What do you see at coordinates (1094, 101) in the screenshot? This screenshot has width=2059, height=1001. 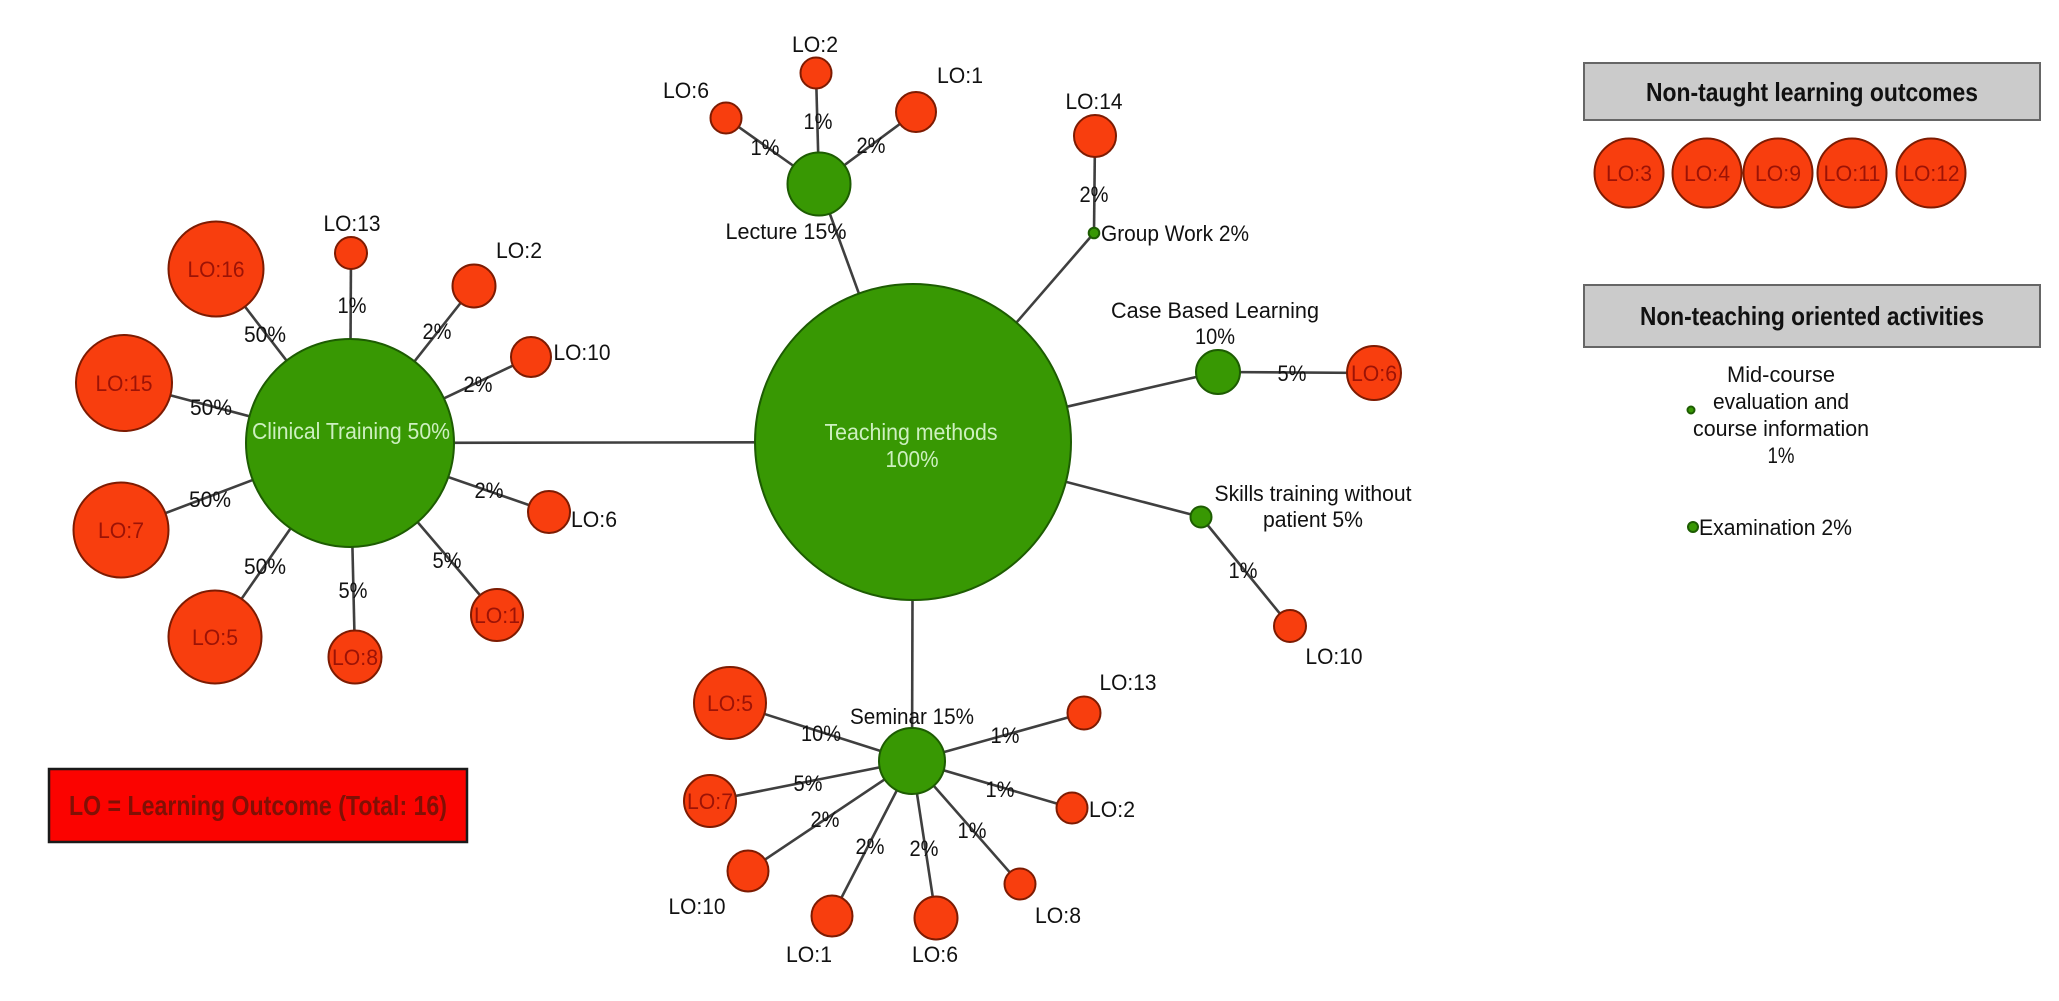 I see `svg-text: LO:14` at bounding box center [1094, 101].